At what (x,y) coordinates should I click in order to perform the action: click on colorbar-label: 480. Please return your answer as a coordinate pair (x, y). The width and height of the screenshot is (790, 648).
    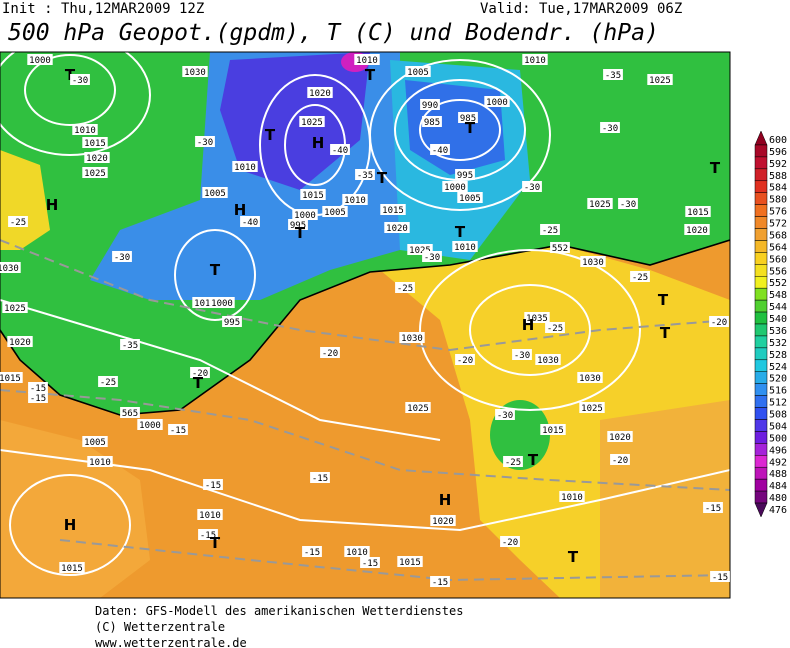
    Looking at the image, I should click on (778, 498).